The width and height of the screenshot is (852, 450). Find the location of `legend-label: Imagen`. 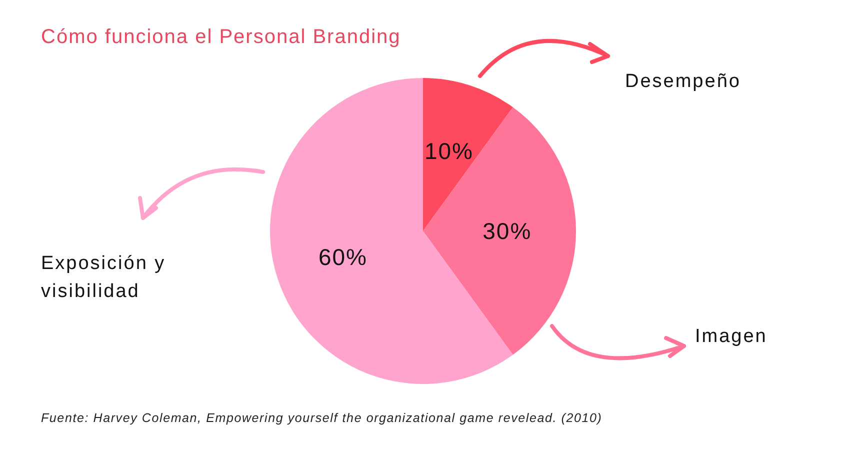

legend-label: Imagen is located at coordinates (731, 336).